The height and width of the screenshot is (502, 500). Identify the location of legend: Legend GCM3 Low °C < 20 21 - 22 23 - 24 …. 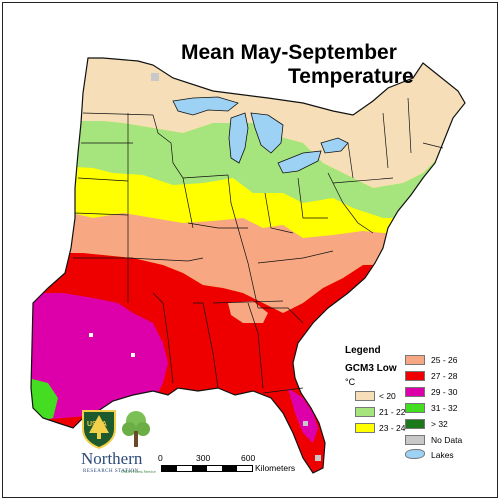
(418, 402).